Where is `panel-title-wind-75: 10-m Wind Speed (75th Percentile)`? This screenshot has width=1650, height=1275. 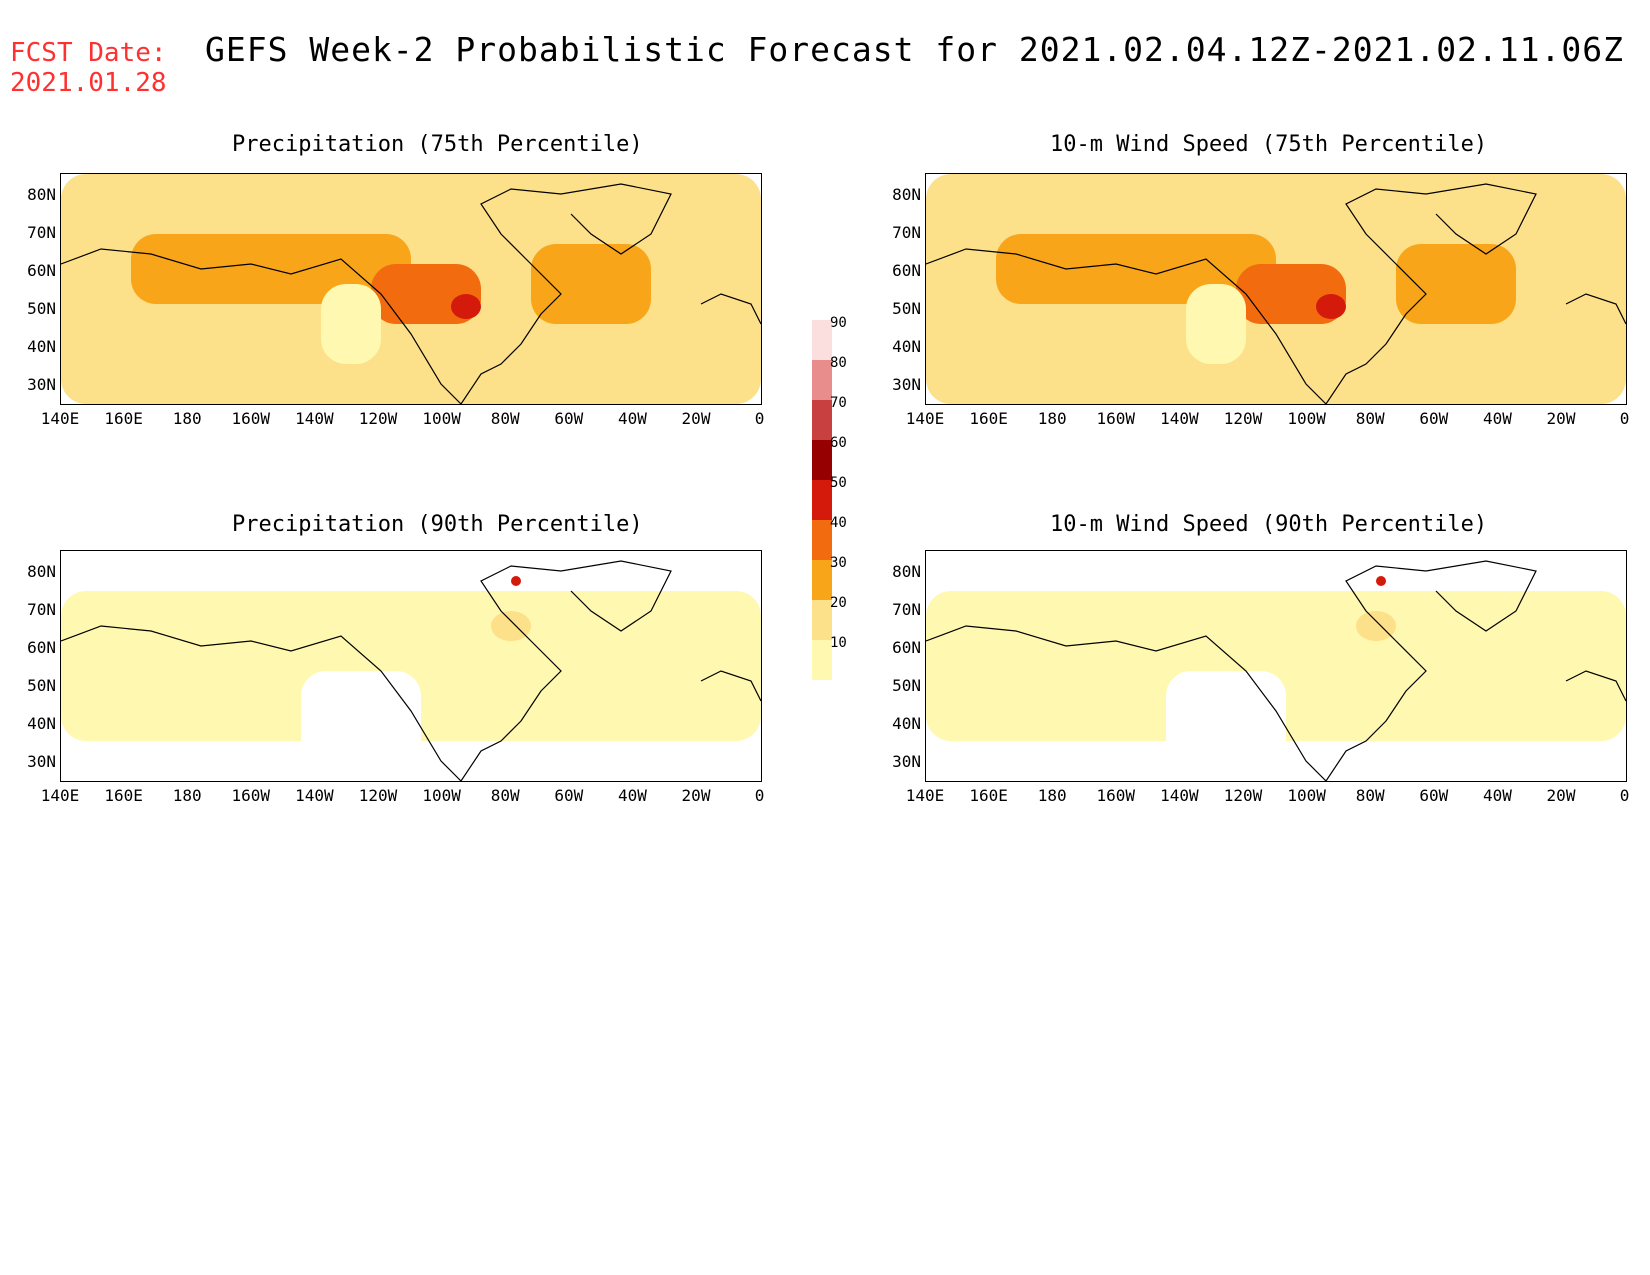
panel-title-wind-75: 10-m Wind Speed (75th Percentile) is located at coordinates (1269, 144).